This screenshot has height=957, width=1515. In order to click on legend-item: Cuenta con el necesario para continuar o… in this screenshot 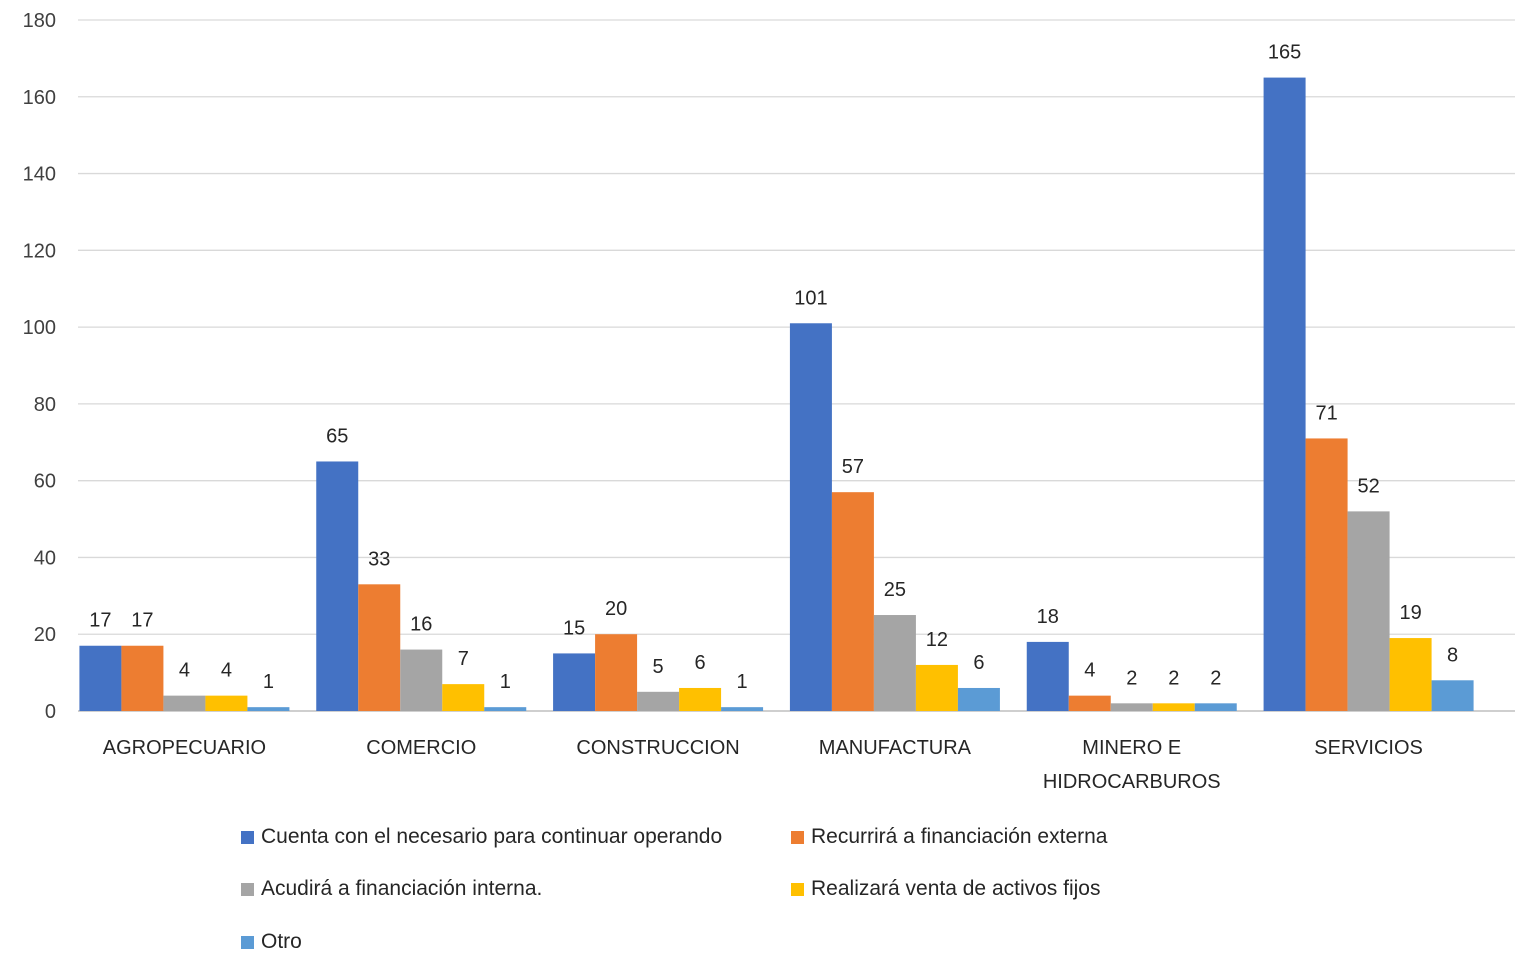, I will do `click(481, 837)`.